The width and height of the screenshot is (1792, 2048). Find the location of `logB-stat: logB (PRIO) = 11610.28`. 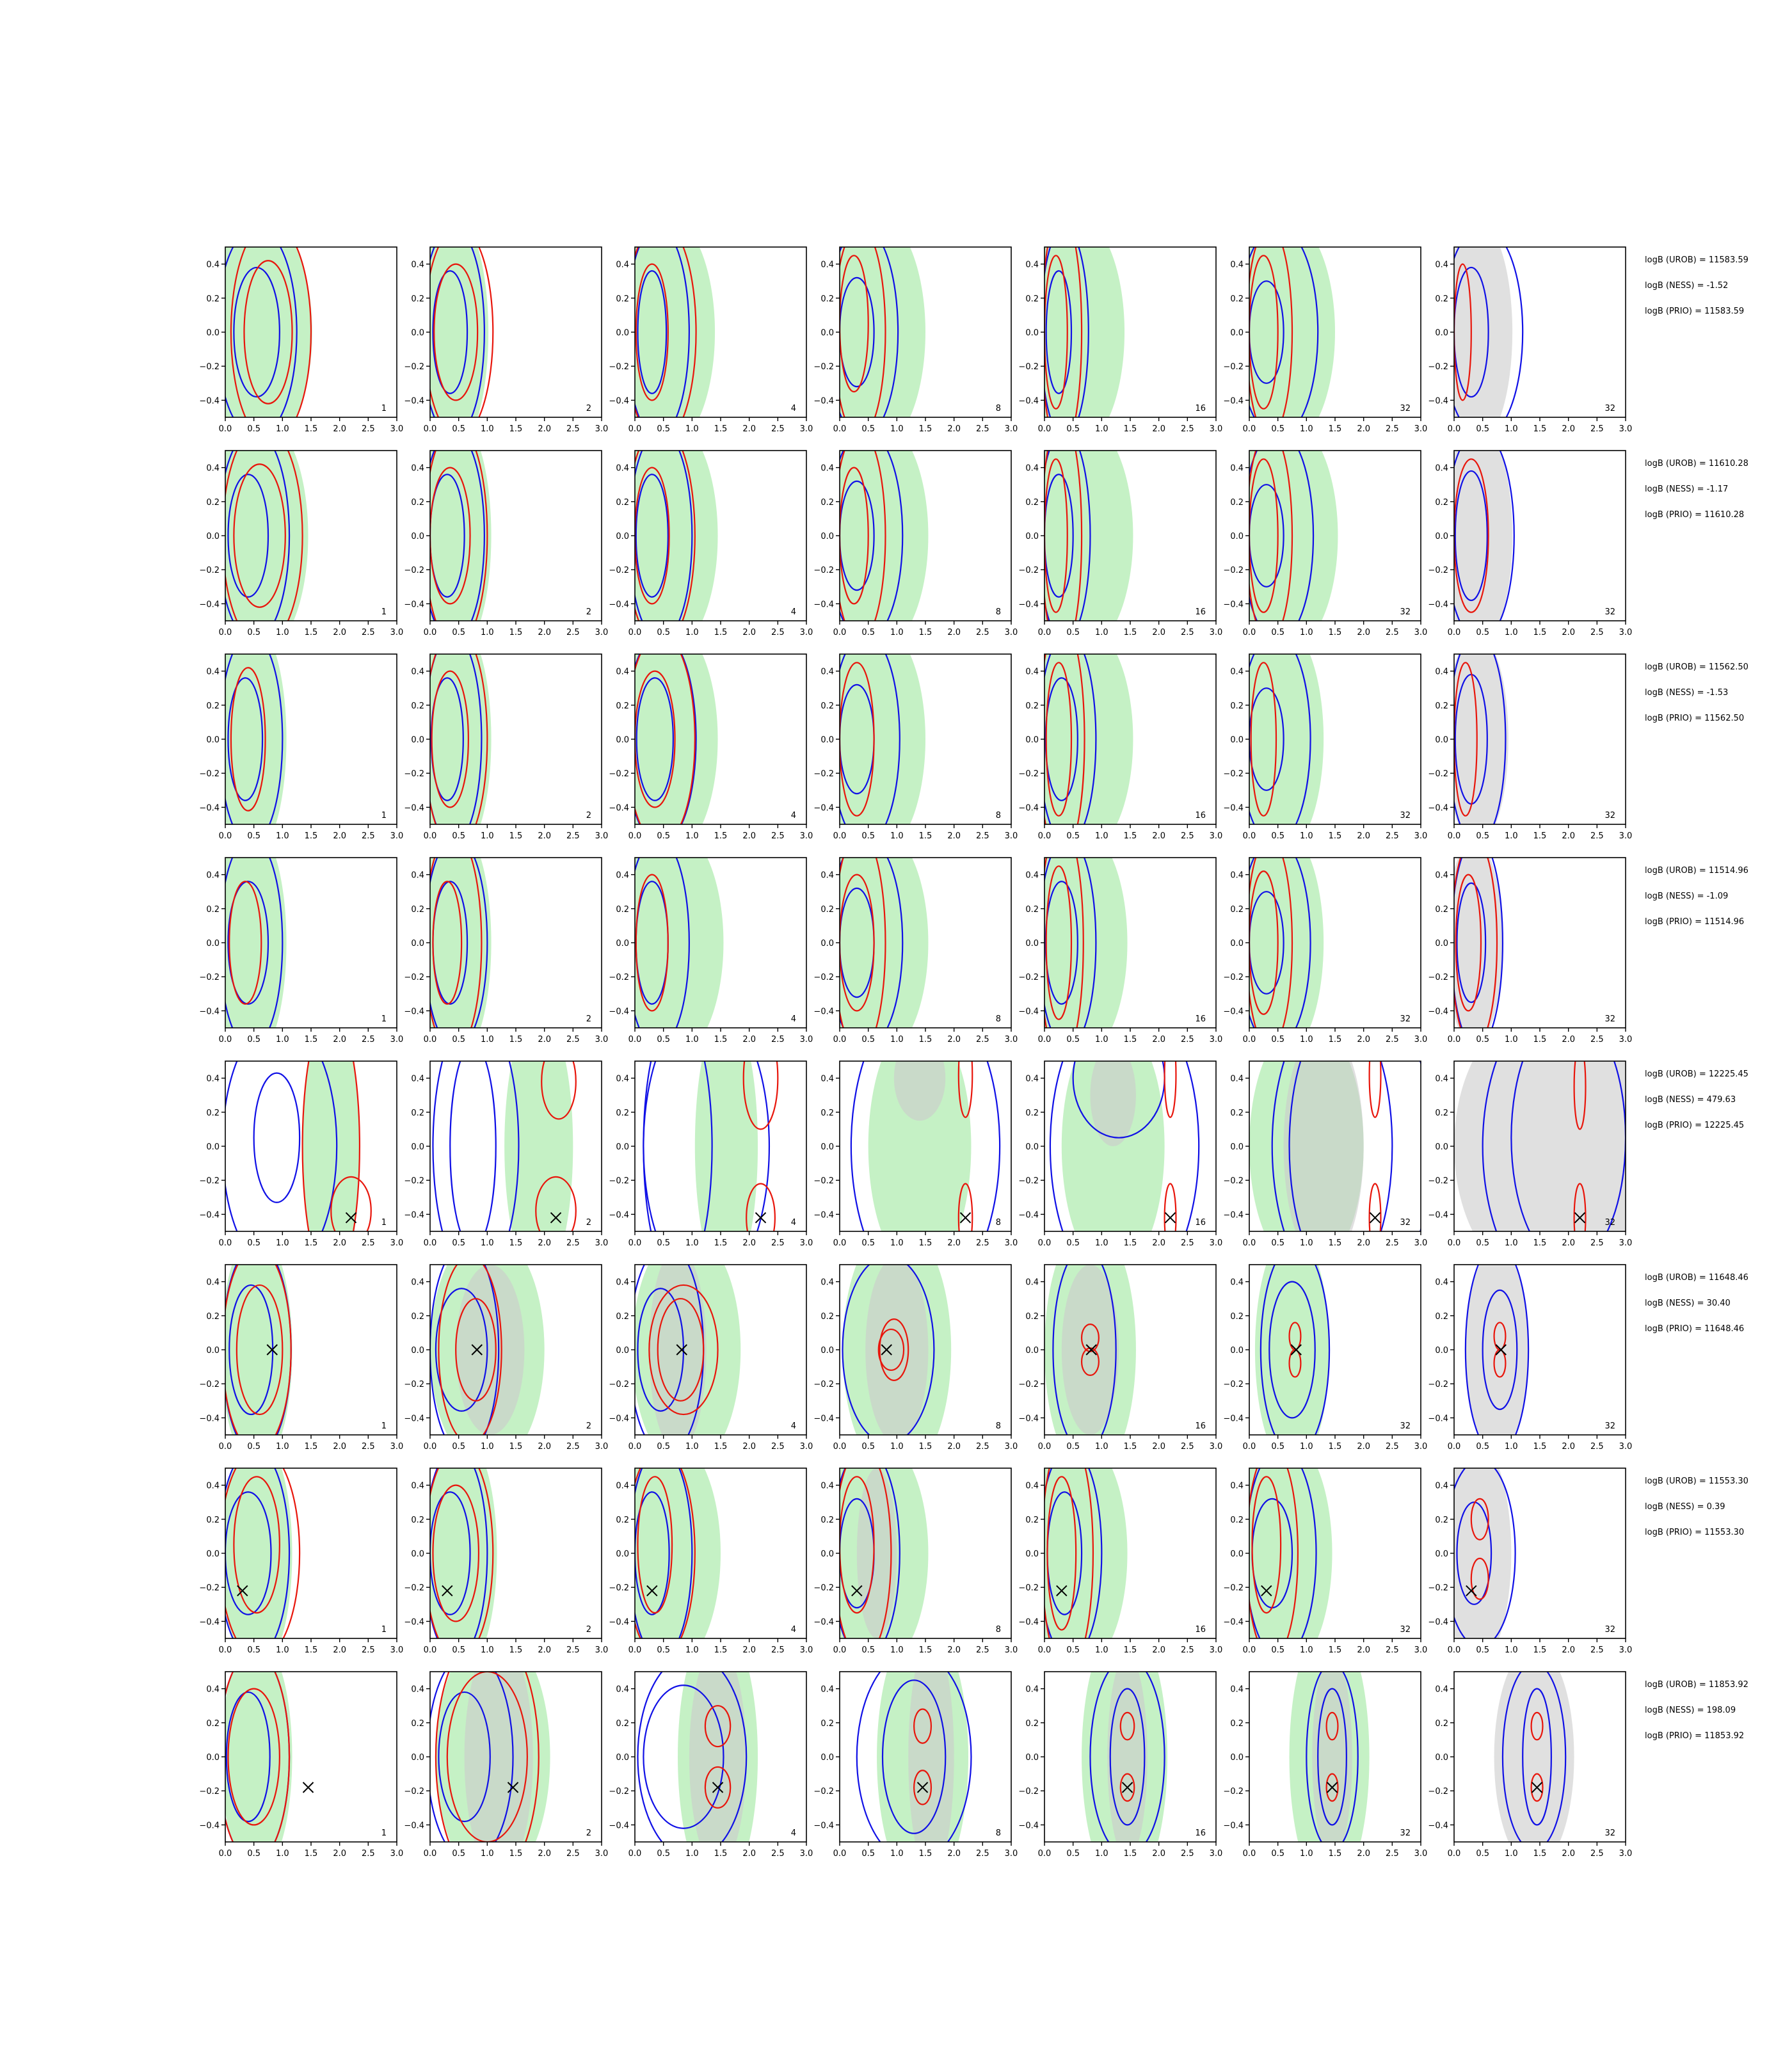

logB-stat: logB (PRIO) = 11610.28 is located at coordinates (1694, 515).